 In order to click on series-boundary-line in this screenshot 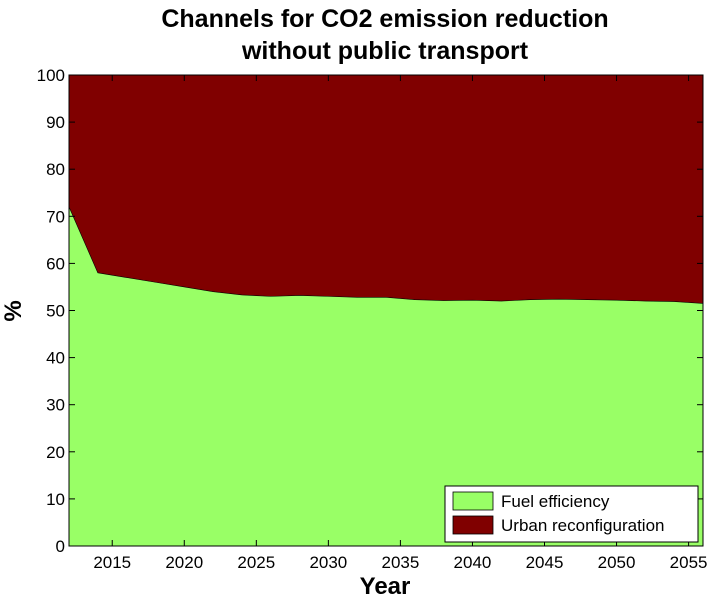, I will do `click(386, 255)`.